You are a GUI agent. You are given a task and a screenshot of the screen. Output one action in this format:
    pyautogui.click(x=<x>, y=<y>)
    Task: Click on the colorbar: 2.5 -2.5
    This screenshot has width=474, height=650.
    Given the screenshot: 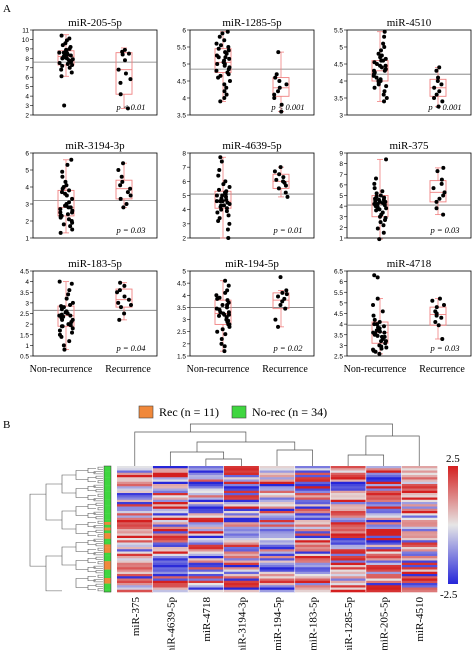 What is the action you would take?
    pyautogui.click(x=450, y=527)
    